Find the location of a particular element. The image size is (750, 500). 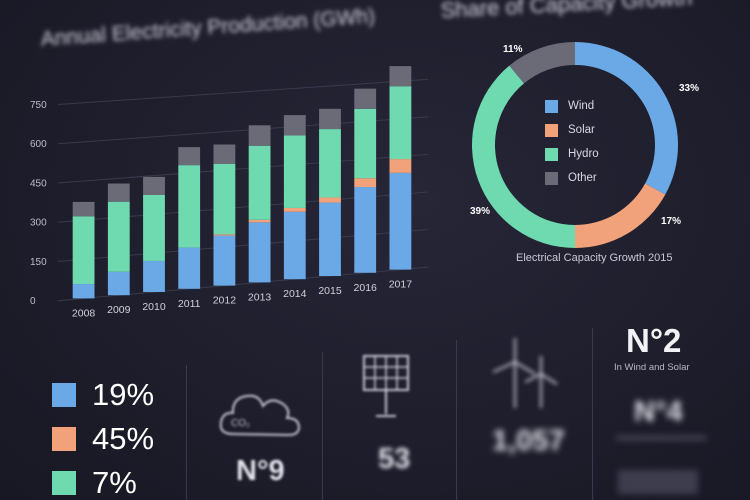

legend-swatch-hydro is located at coordinates (551, 154).